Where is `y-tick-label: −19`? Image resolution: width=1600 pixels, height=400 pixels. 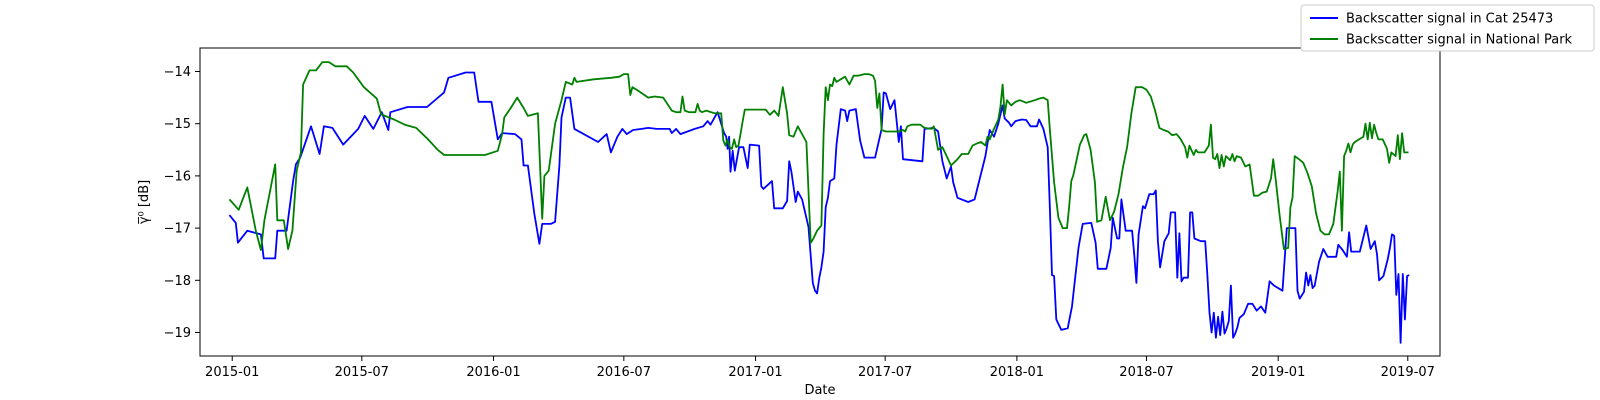
y-tick-label: −19 is located at coordinates (177, 333).